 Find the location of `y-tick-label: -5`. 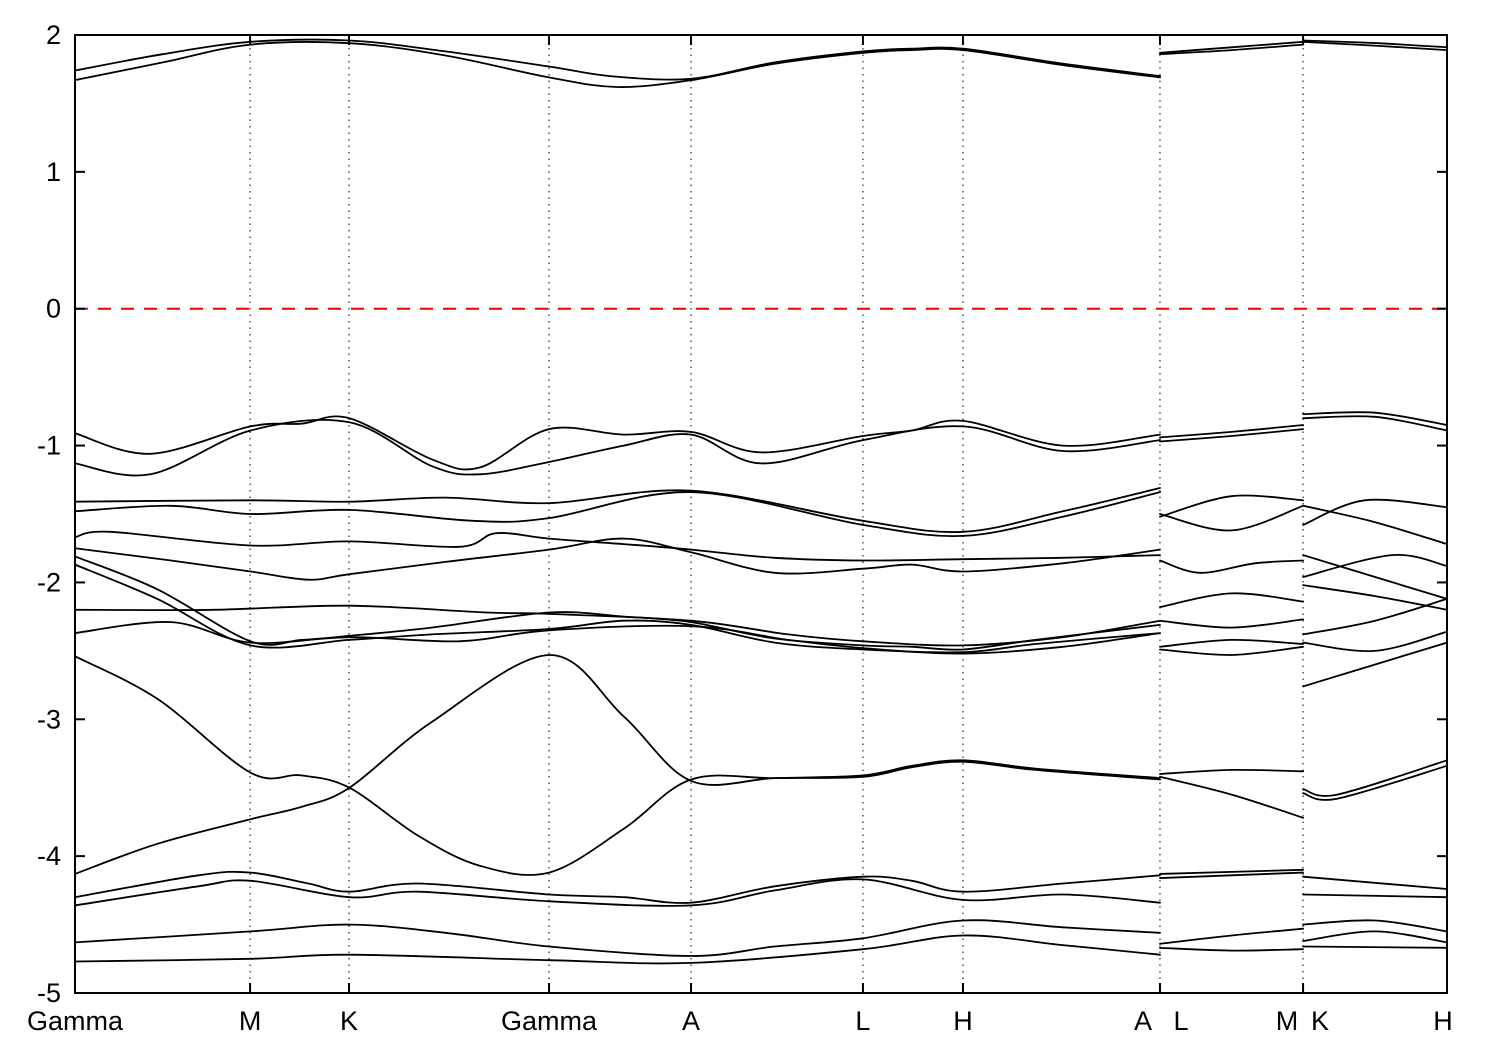

y-tick-label: -5 is located at coordinates (49, 993).